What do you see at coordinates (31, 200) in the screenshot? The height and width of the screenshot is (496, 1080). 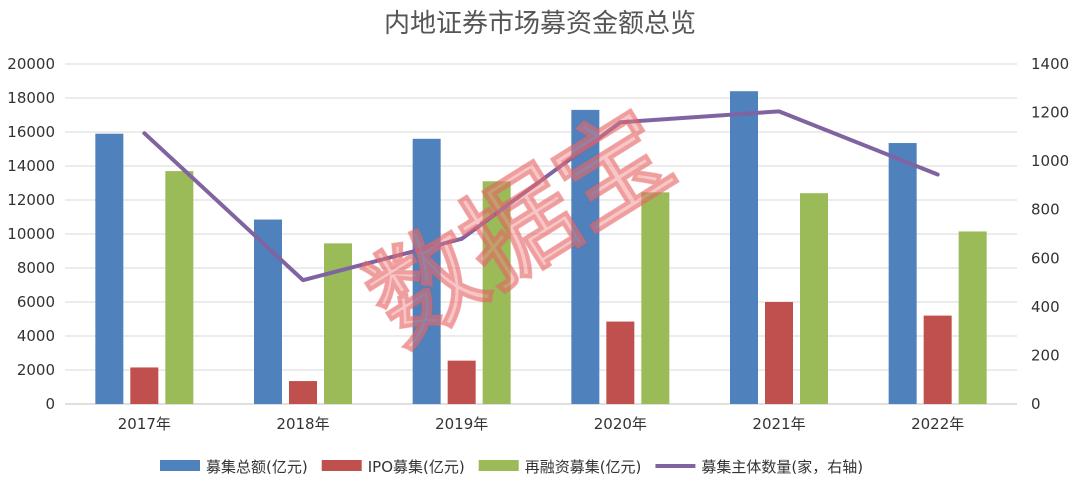 I see `y-left-tick-label: 12000` at bounding box center [31, 200].